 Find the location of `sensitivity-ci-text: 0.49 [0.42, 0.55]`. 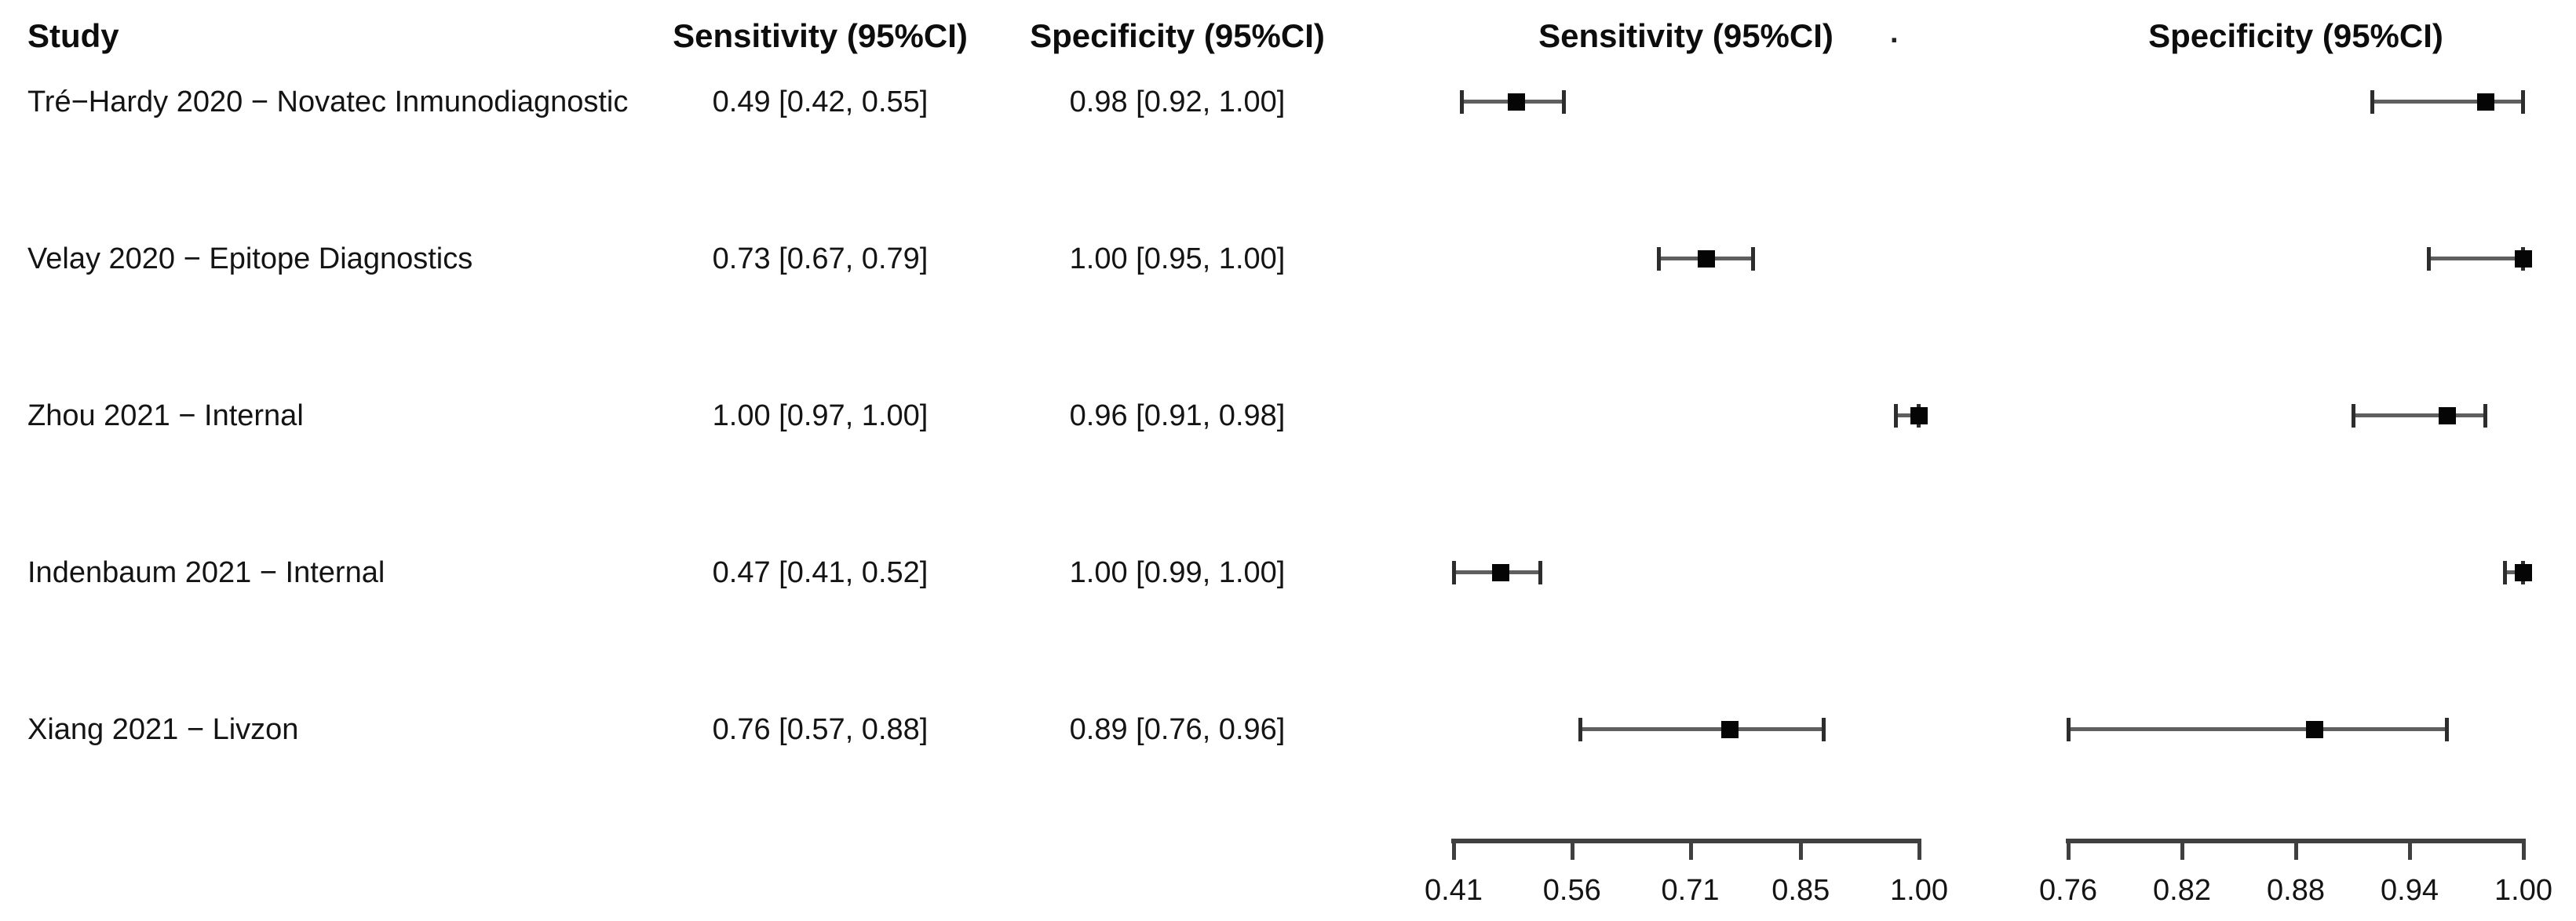

sensitivity-ci-text: 0.49 [0.42, 0.55] is located at coordinates (820, 102).